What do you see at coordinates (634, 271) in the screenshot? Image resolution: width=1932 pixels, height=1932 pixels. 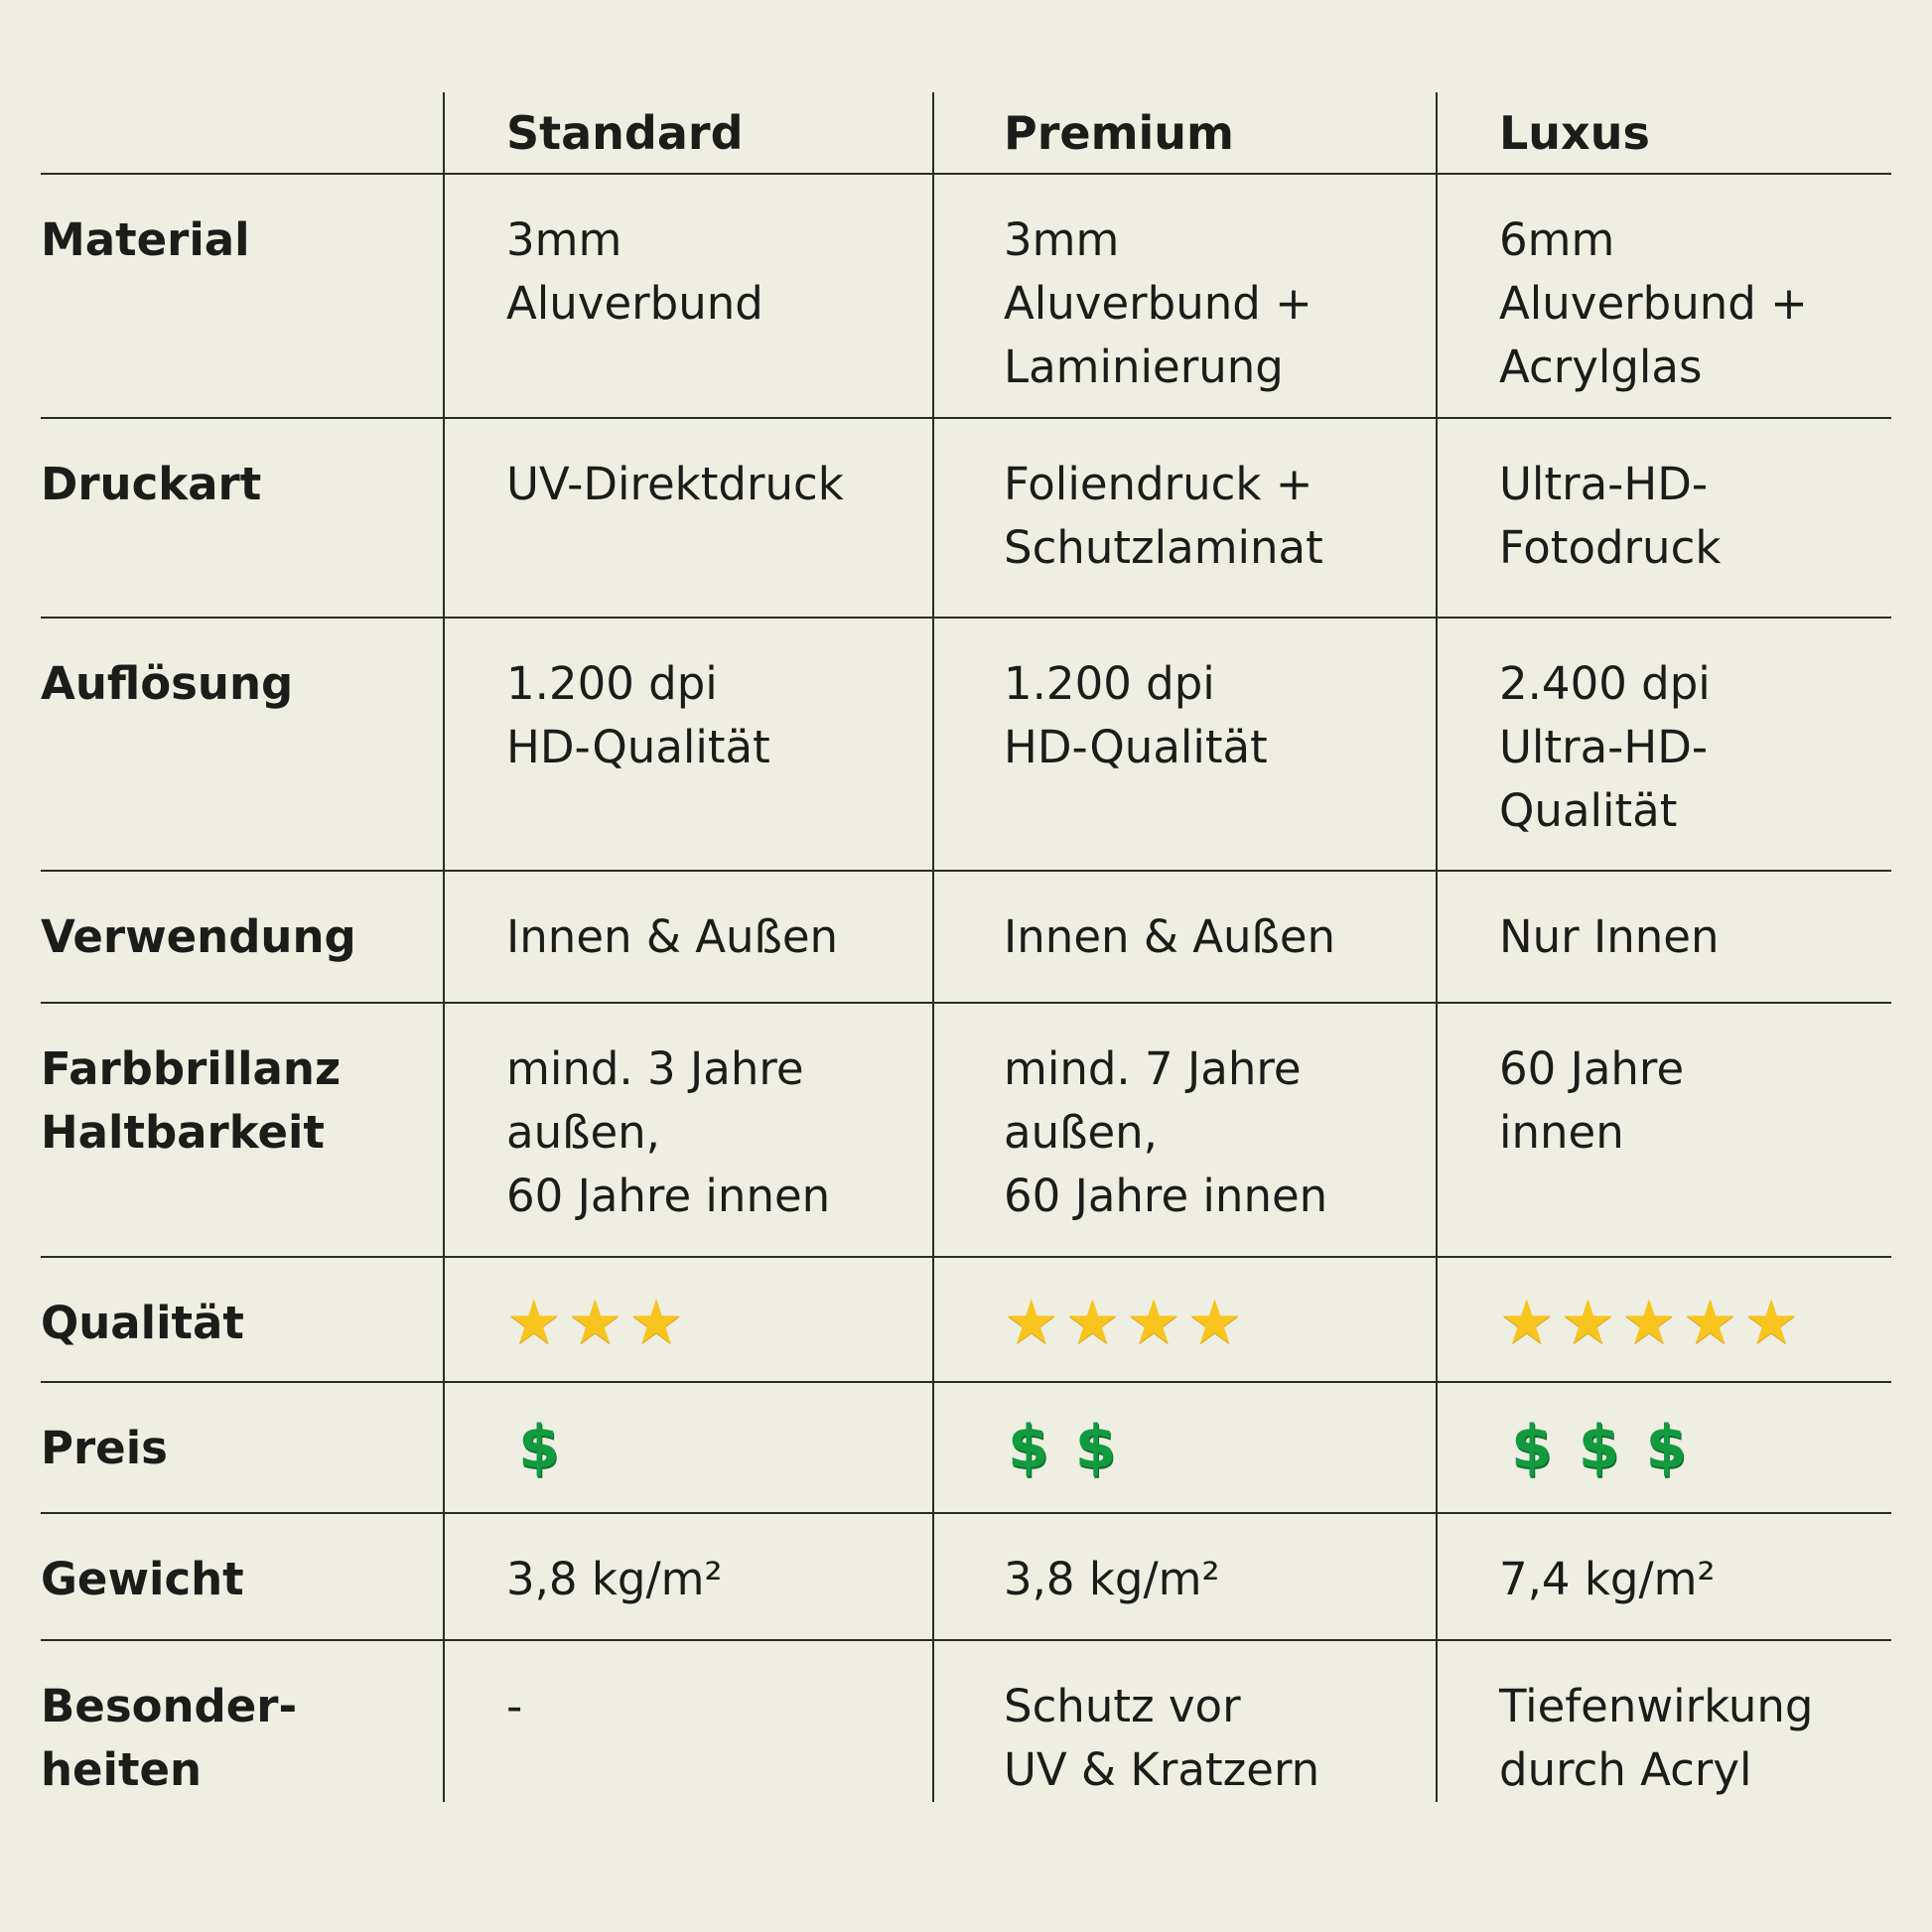 I see `cell-text: 3mm Aluverbund` at bounding box center [634, 271].